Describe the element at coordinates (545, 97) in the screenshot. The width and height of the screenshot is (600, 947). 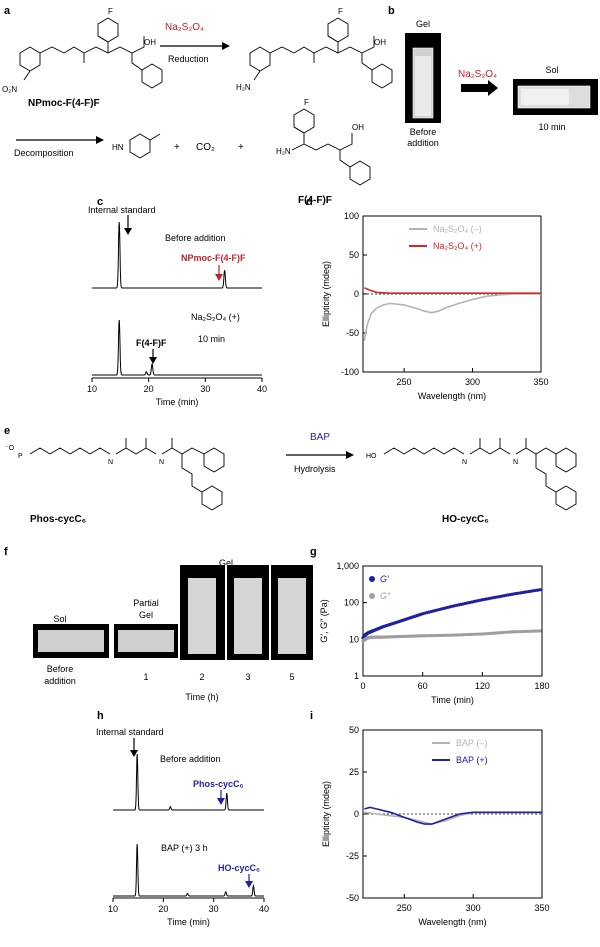
I see `vial-sol-content` at that location.